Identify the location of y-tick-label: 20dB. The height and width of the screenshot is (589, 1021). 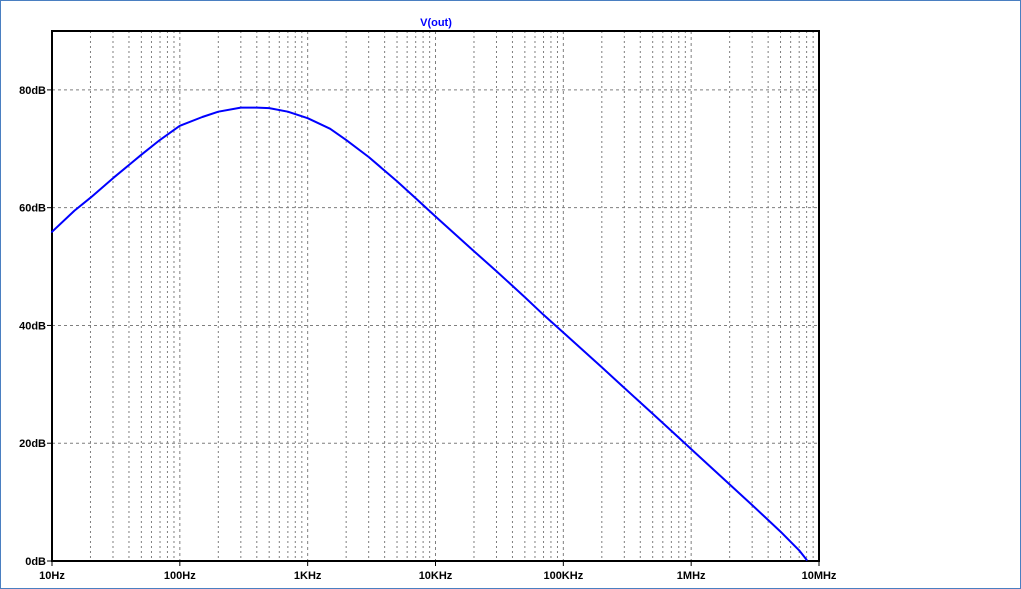
(32, 444).